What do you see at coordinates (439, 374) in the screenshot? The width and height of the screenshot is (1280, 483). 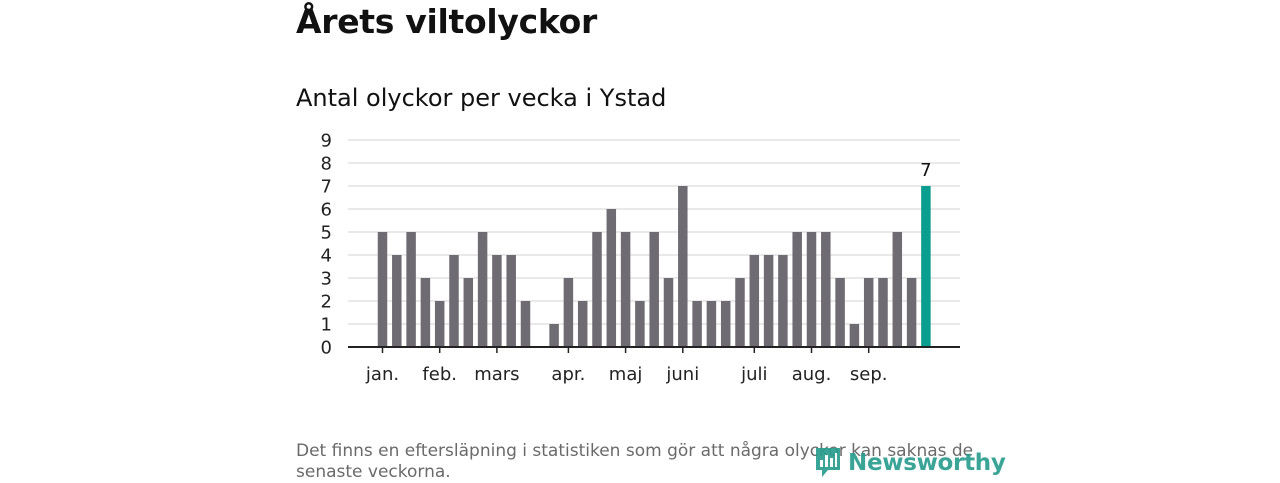 I see `x-tick-label: feb.` at bounding box center [439, 374].